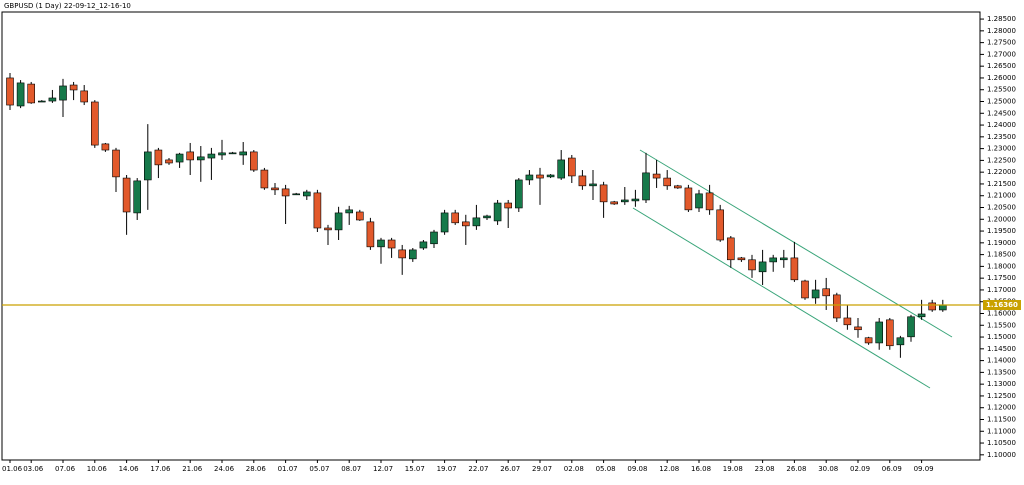 The image size is (1024, 485). What do you see at coordinates (129, 469) in the screenshot?
I see `x-tick-label: 14.06` at bounding box center [129, 469].